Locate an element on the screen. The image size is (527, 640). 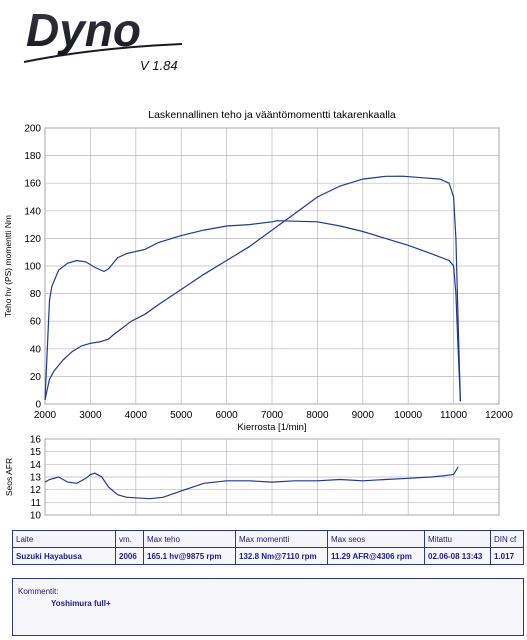
y-tick-label: 40 is located at coordinates (36, 349).